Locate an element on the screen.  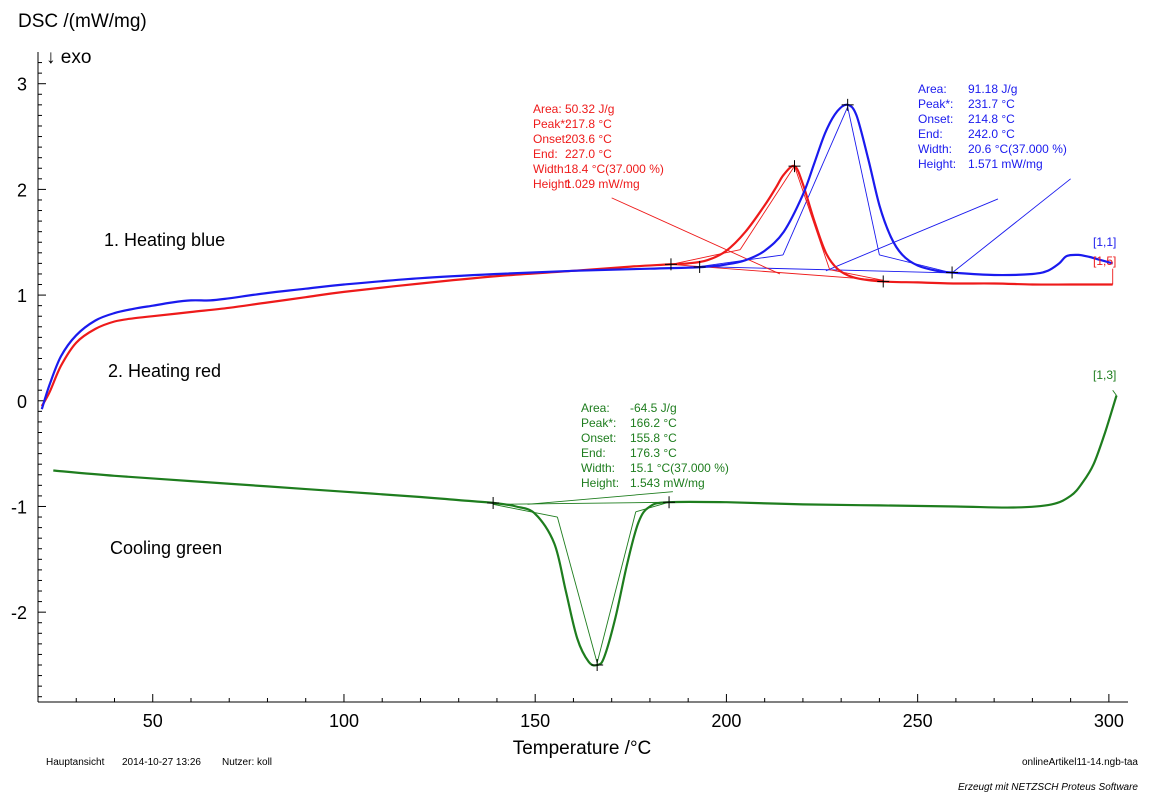
red-result-label: Peak*: is located at coordinates (550, 124).